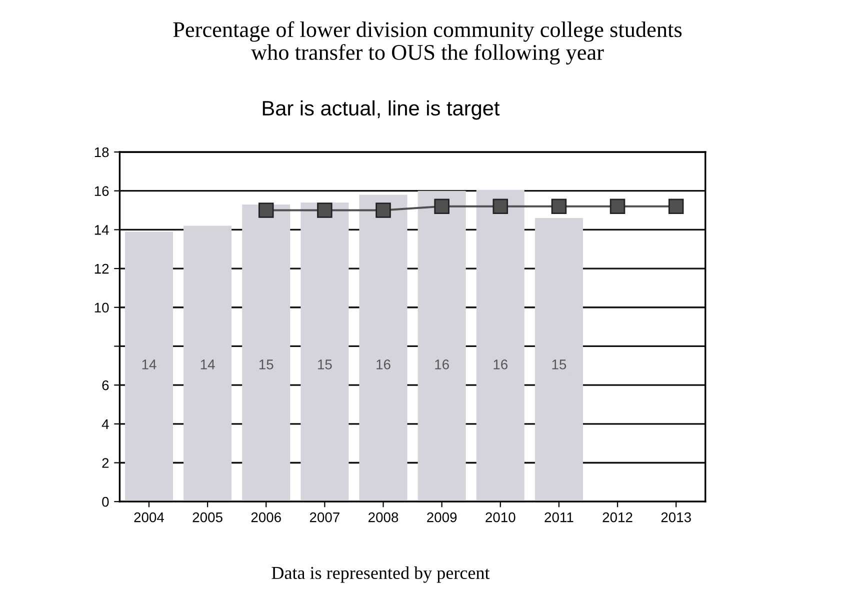  What do you see at coordinates (501, 517) in the screenshot?
I see `x-tick-label: 2010` at bounding box center [501, 517].